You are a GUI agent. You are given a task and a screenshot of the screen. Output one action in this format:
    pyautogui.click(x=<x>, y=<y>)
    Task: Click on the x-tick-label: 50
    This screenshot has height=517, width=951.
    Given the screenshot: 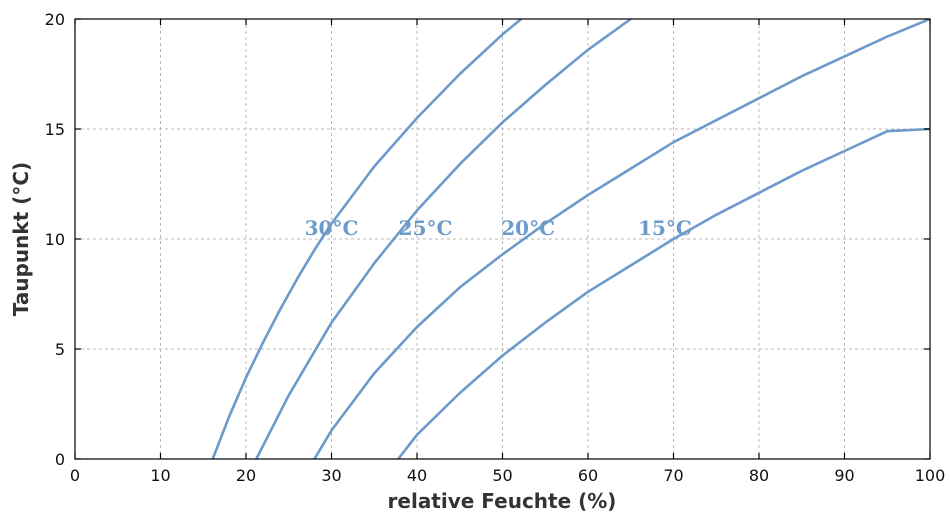 What is the action you would take?
    pyautogui.click(x=502, y=475)
    